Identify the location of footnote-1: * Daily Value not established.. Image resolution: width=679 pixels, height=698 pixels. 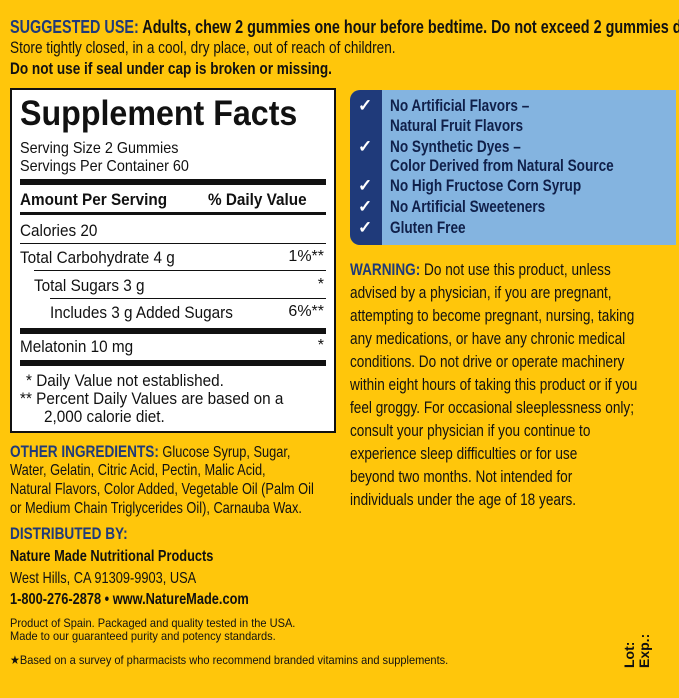
(125, 380).